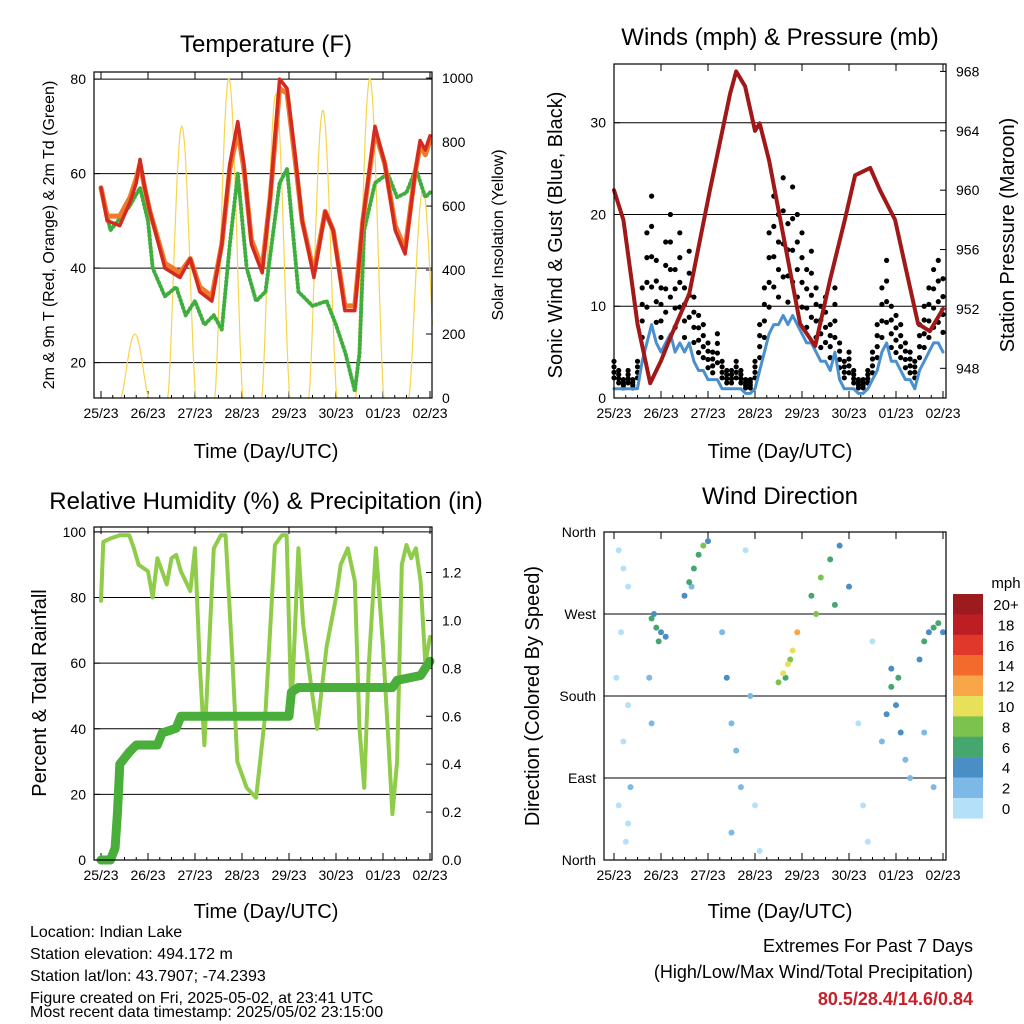  What do you see at coordinates (968, 624) in the screenshot?
I see `legend-swatch` at bounding box center [968, 624].